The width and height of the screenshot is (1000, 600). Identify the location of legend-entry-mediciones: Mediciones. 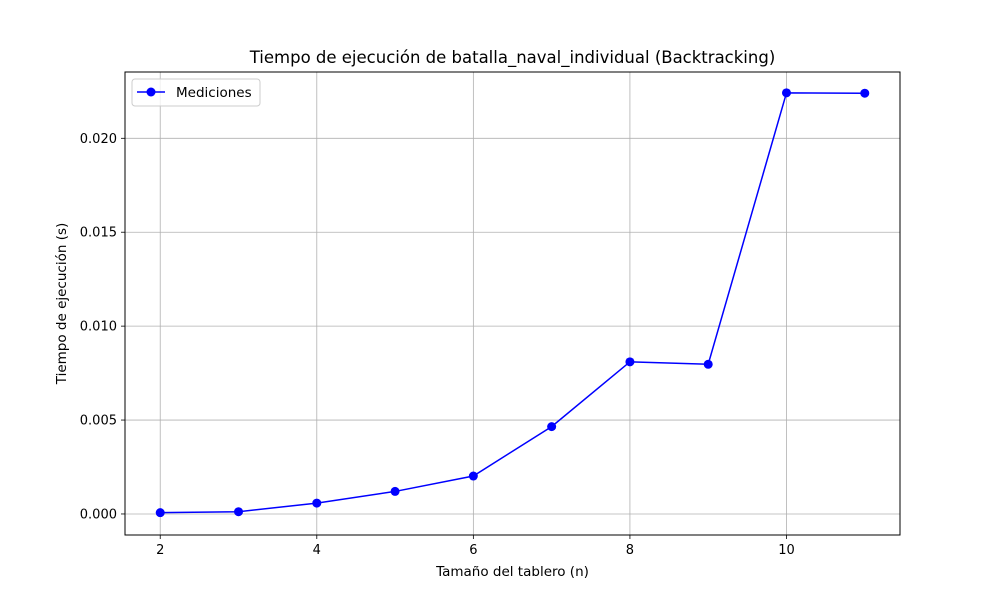
(214, 93).